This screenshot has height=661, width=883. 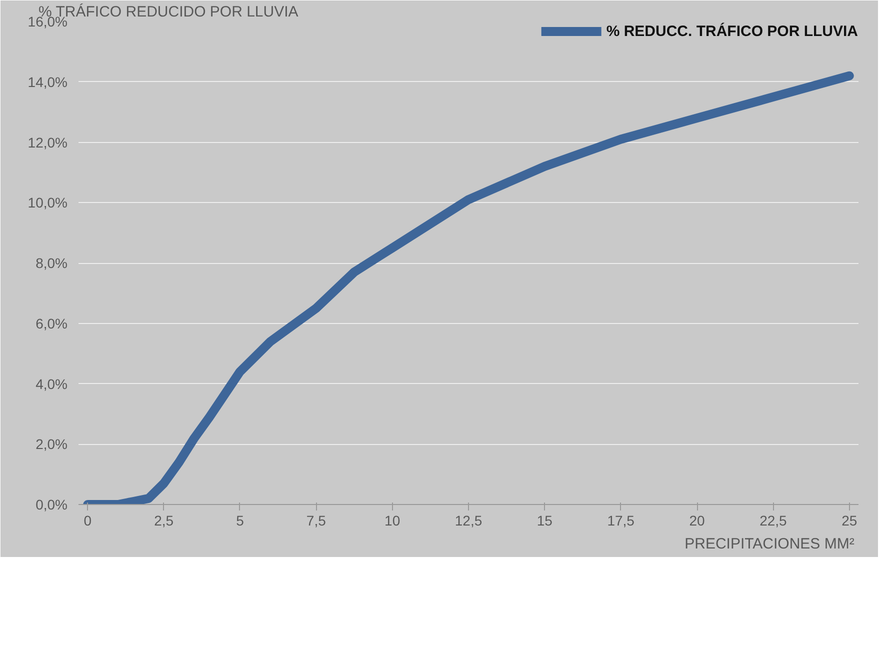 I want to click on x-tick-label: 12,5, so click(x=468, y=520).